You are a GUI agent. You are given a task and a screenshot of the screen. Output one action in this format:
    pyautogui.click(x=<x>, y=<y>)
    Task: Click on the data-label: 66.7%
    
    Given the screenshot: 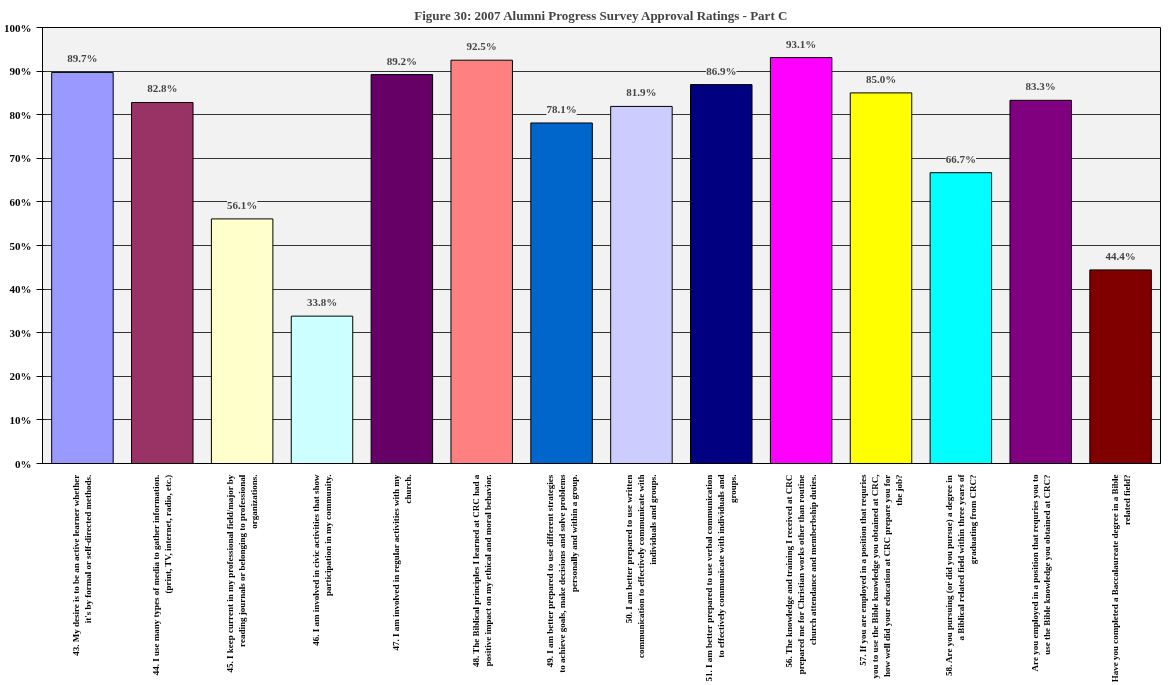 What is the action you would take?
    pyautogui.click(x=960, y=158)
    